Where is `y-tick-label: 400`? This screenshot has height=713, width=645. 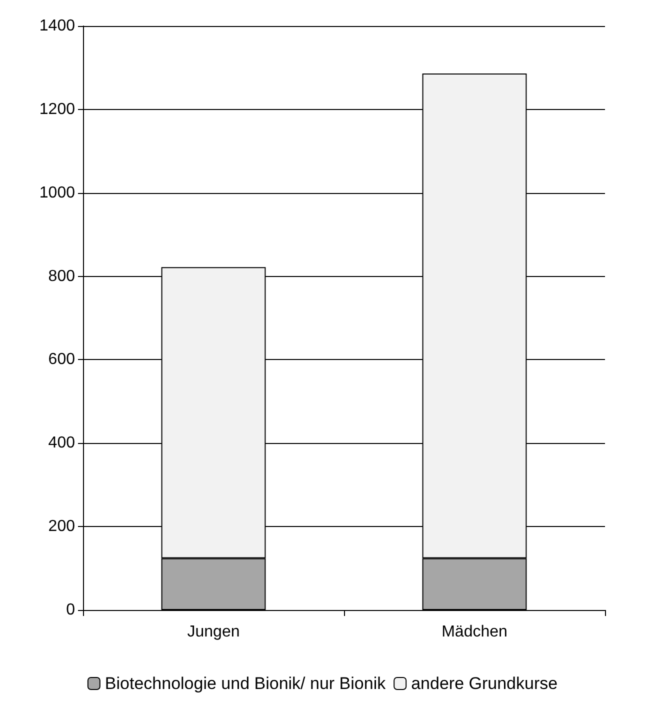
y-tick-label: 400 is located at coordinates (62, 443).